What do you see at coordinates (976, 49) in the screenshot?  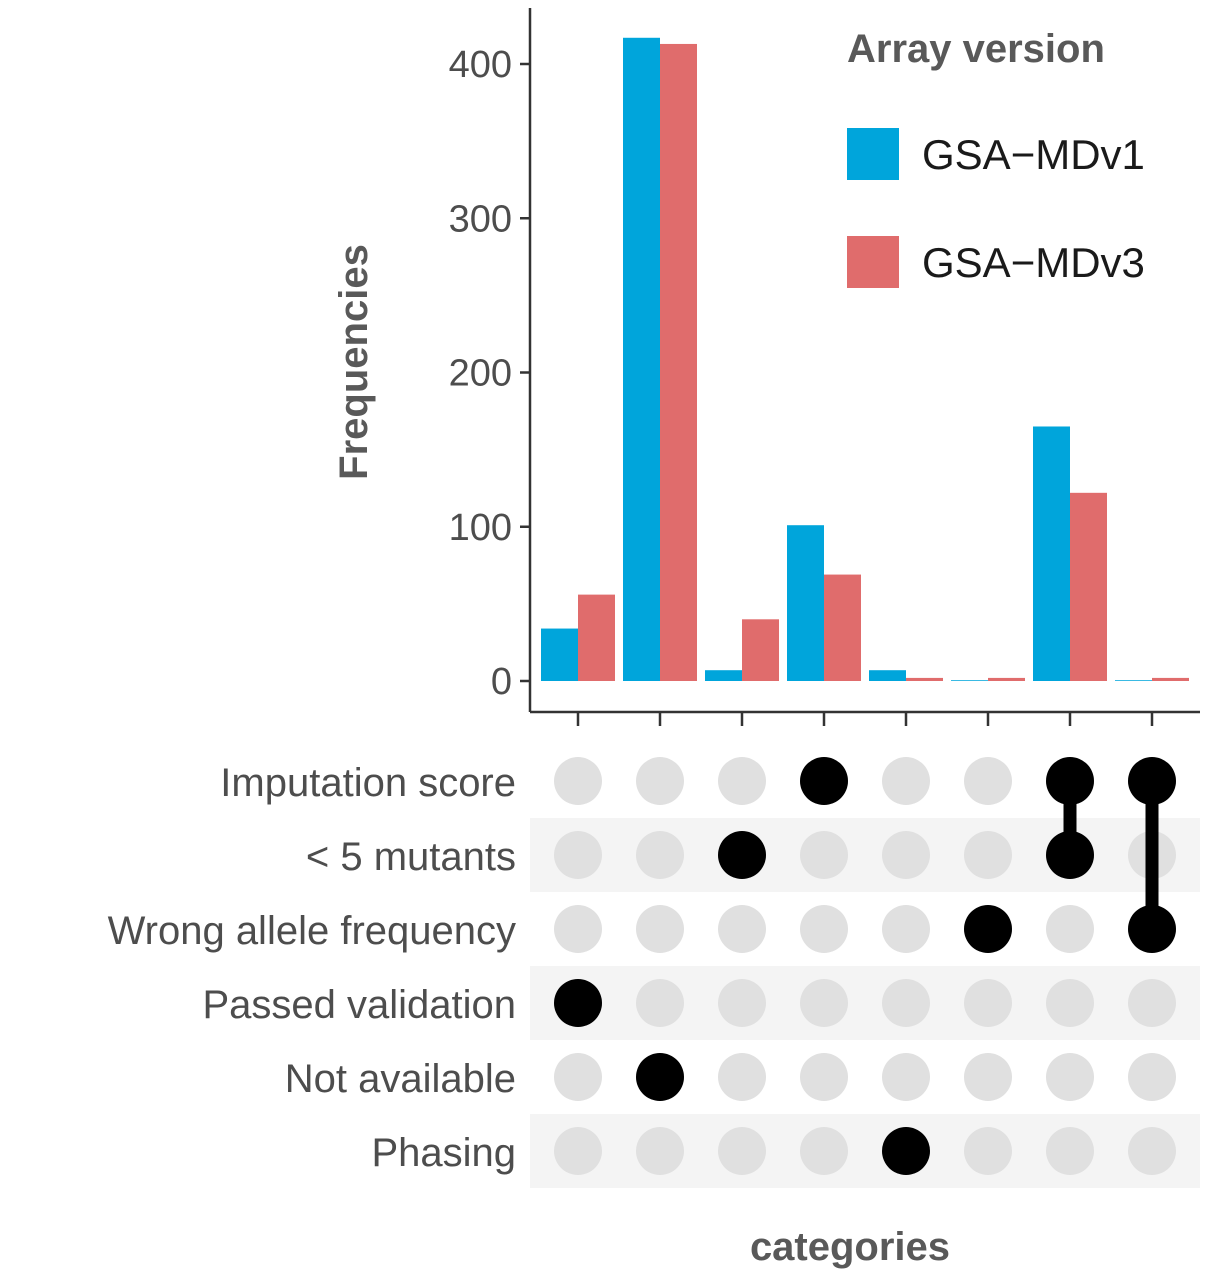 I see `legend-title: Array version` at bounding box center [976, 49].